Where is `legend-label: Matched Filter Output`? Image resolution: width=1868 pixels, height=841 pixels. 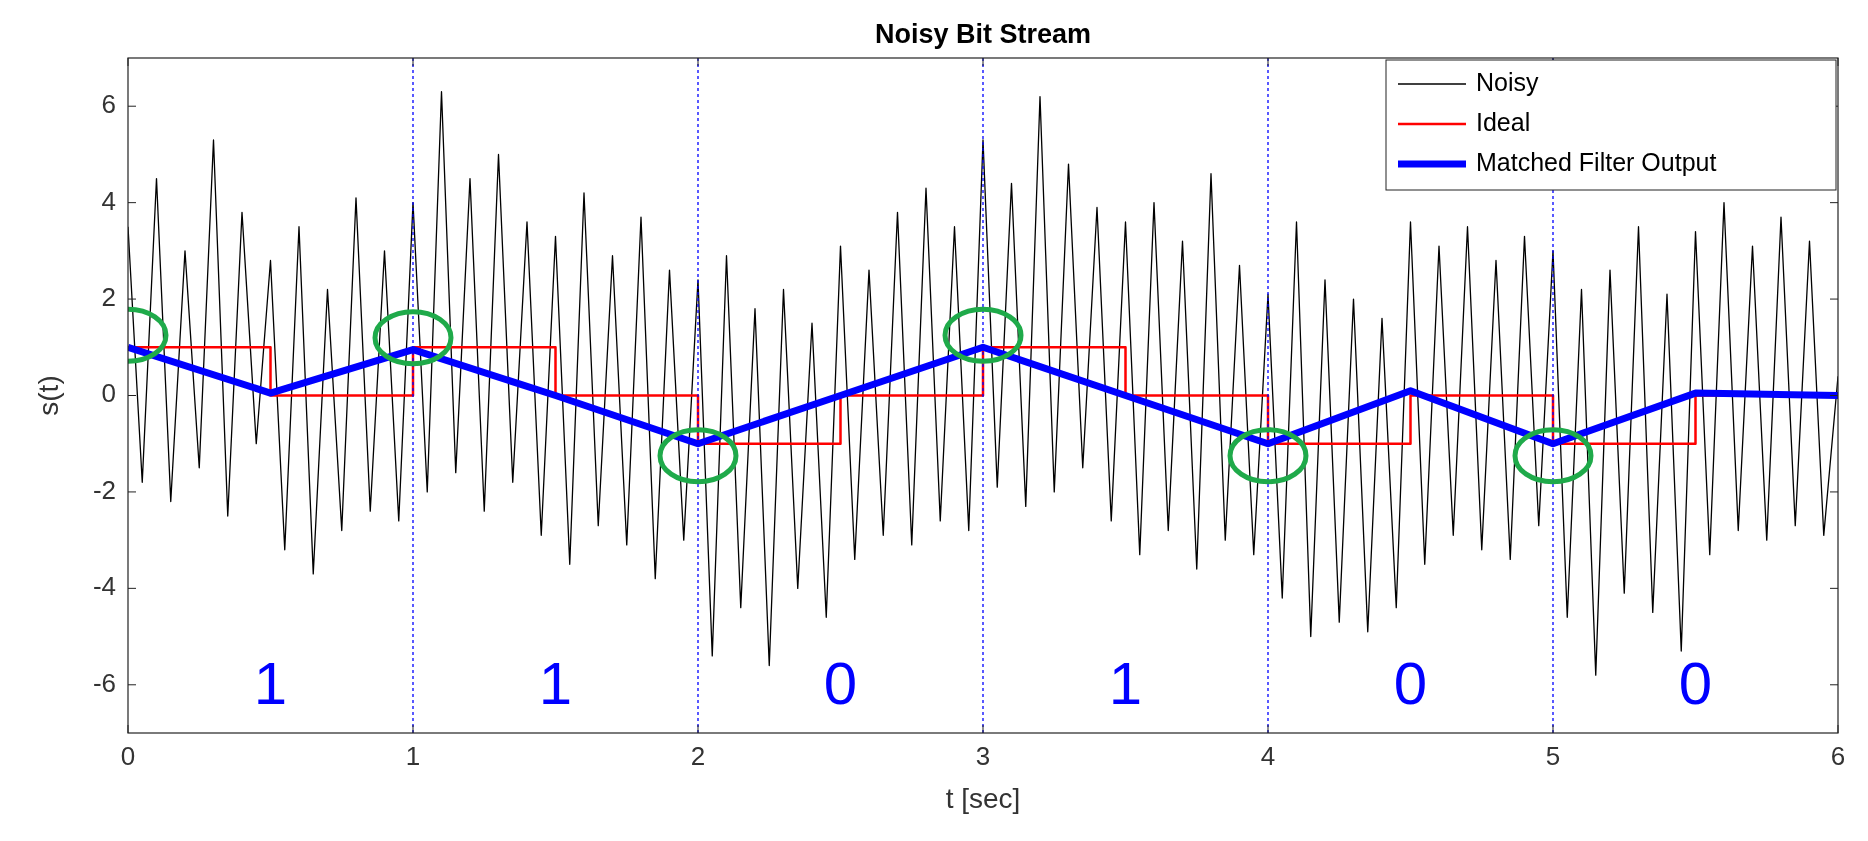 legend-label: Matched Filter Output is located at coordinates (1596, 161).